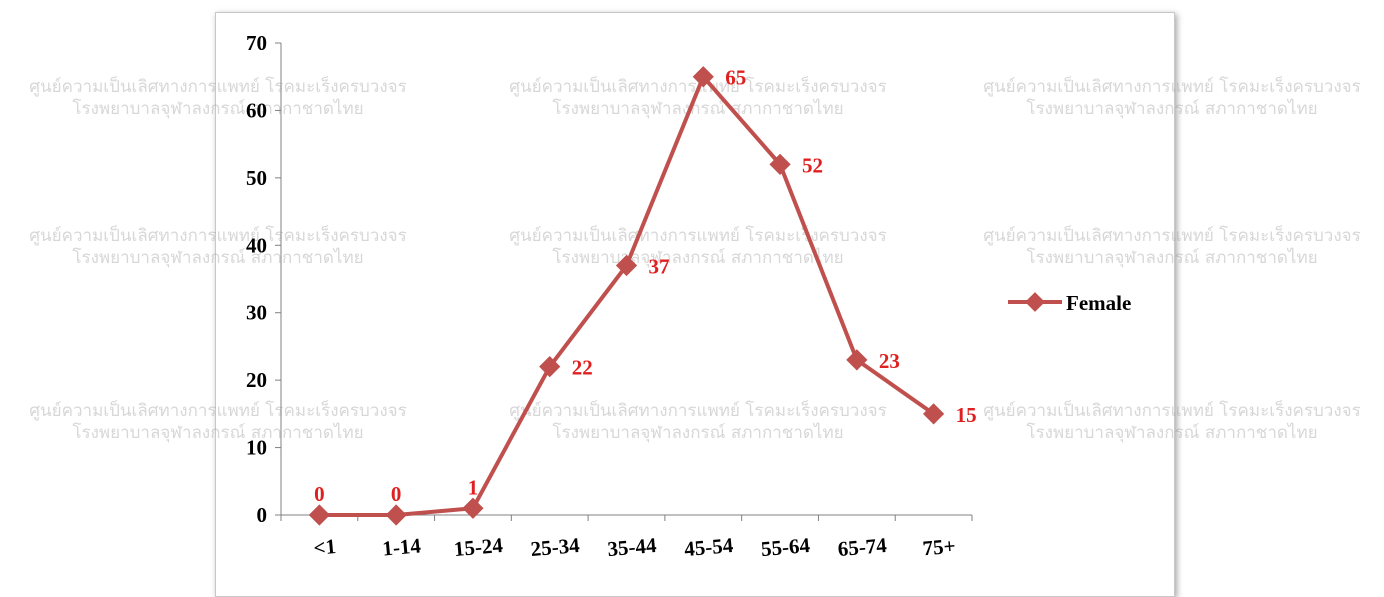 This screenshot has width=1384, height=597. What do you see at coordinates (325, 547) in the screenshot?
I see `x-tick-label: <1` at bounding box center [325, 547].